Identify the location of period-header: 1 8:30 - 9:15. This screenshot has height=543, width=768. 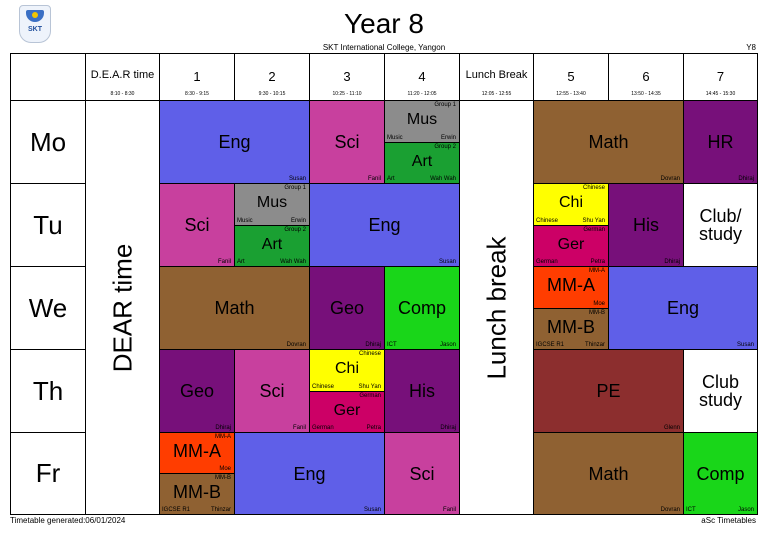
(197, 77).